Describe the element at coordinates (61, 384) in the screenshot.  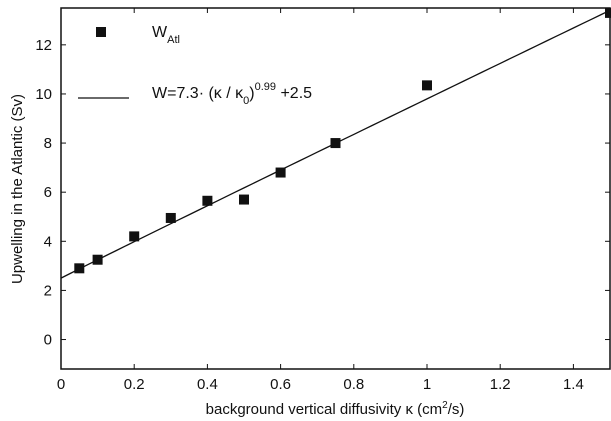
I see `x-tick-label: 0` at that location.